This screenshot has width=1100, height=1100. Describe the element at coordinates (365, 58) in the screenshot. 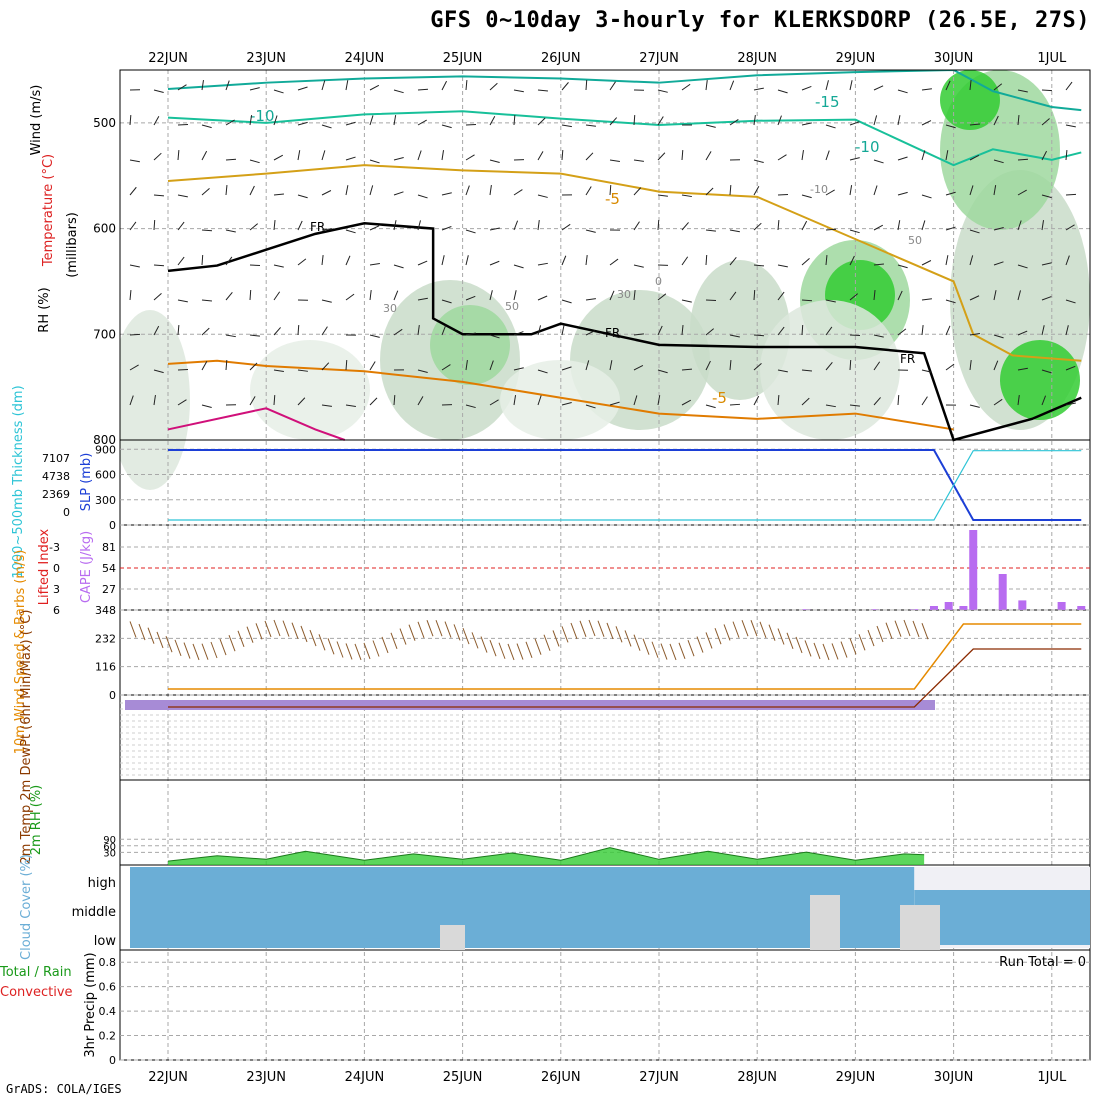

I see `date-label-top: 24JUN` at that location.